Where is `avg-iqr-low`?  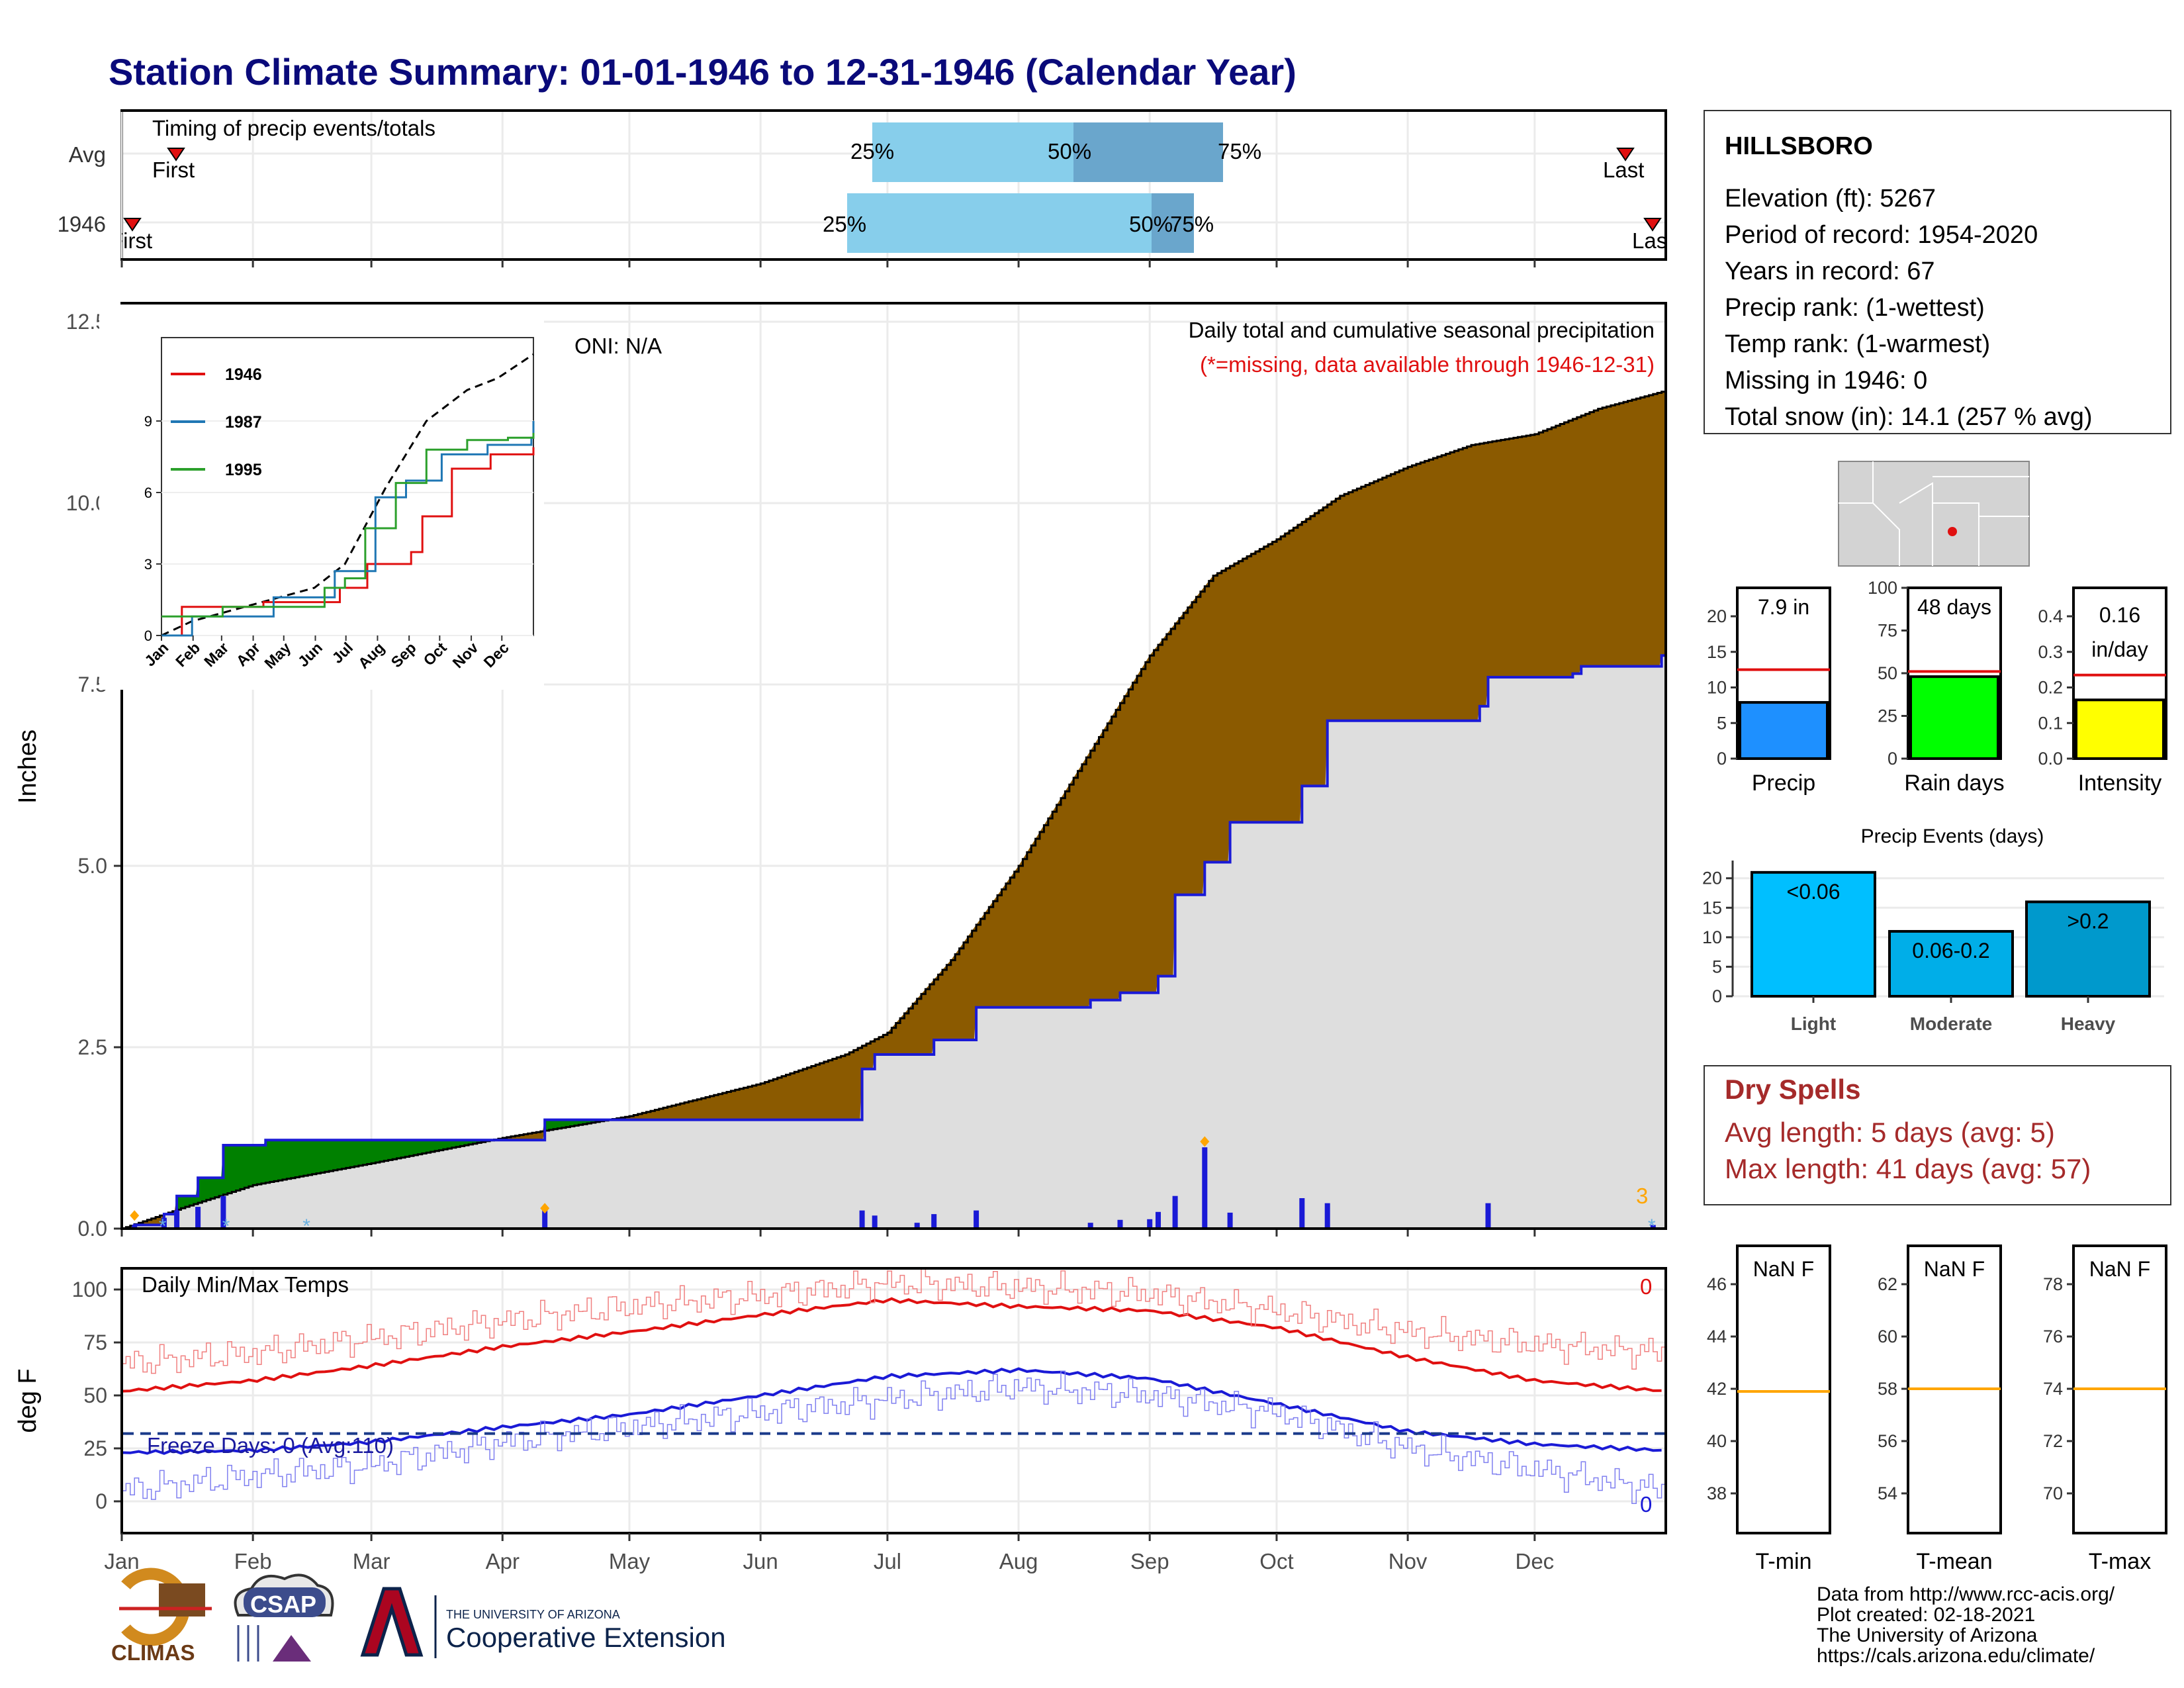
avg-iqr-low is located at coordinates (973, 152).